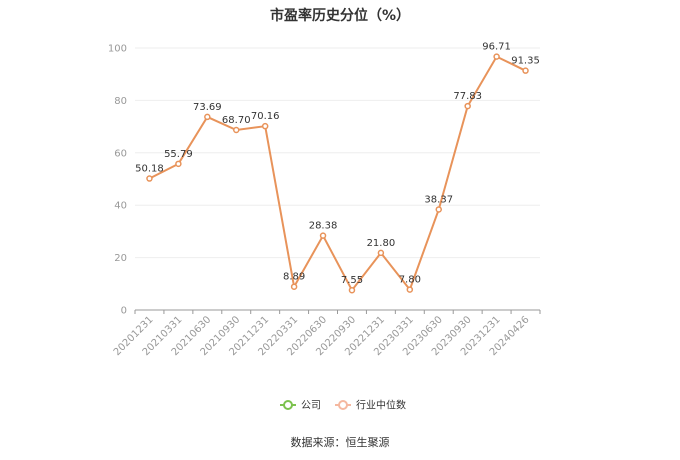 The image size is (680, 460). I want to click on data-label: 55.79, so click(178, 154).